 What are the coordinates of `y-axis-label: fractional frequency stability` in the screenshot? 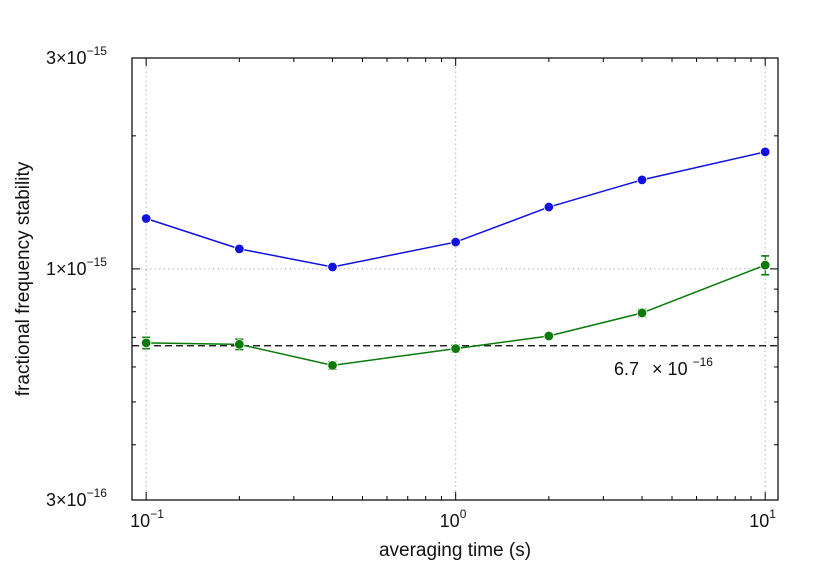 It's located at (23, 278).